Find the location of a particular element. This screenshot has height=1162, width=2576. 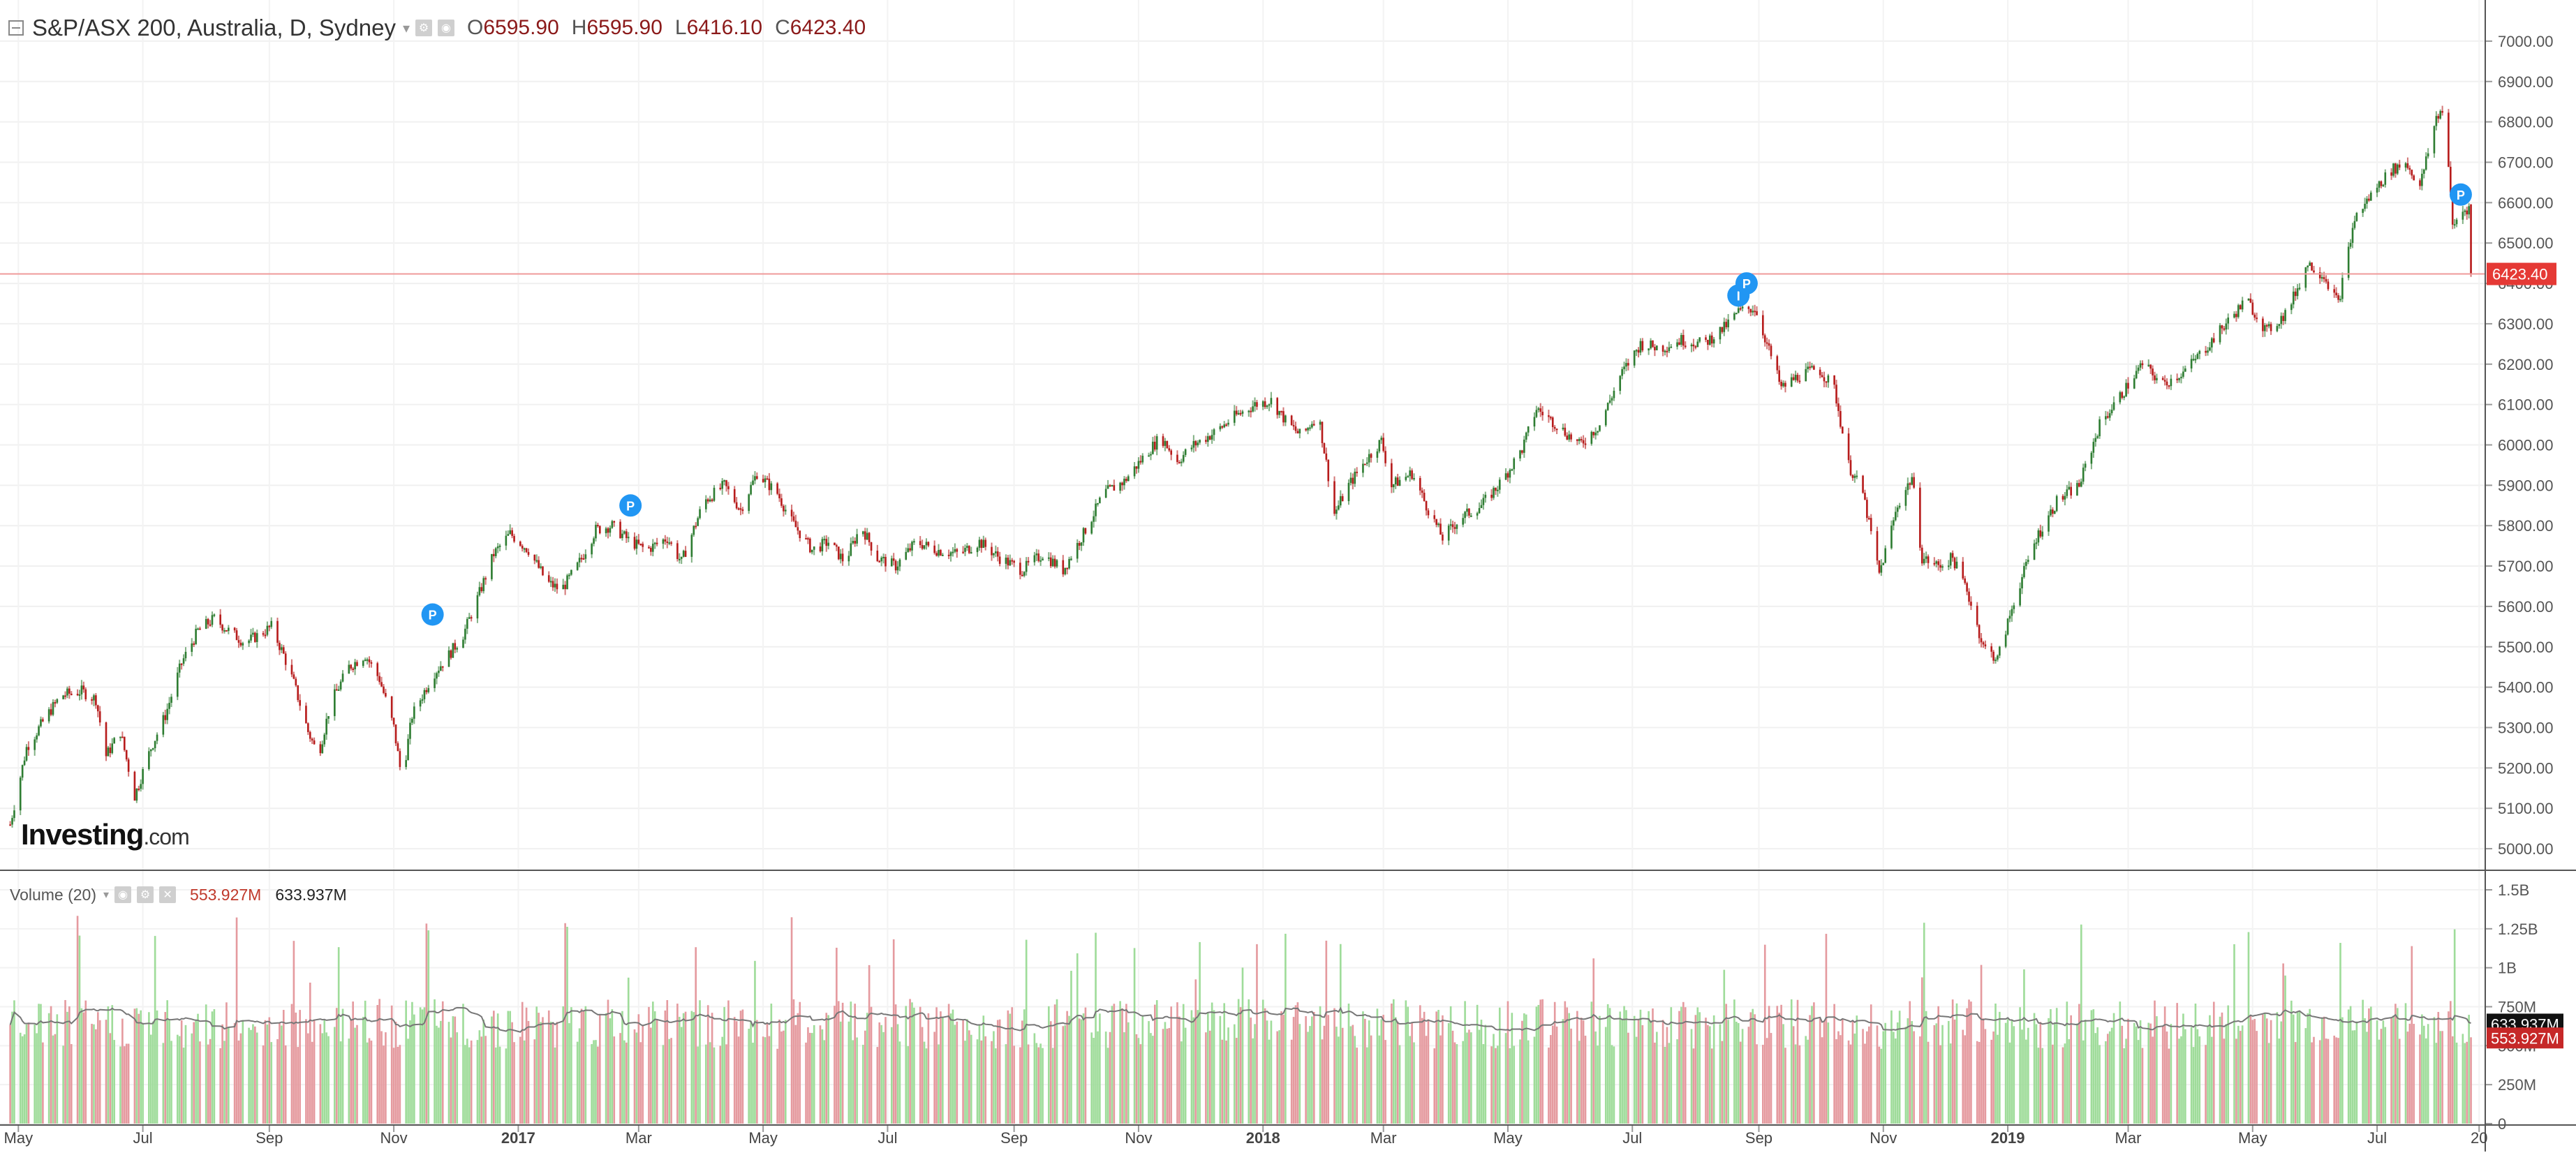

instrument-title: S&P/ASX 200, Australia, D, Sydney is located at coordinates (214, 28).